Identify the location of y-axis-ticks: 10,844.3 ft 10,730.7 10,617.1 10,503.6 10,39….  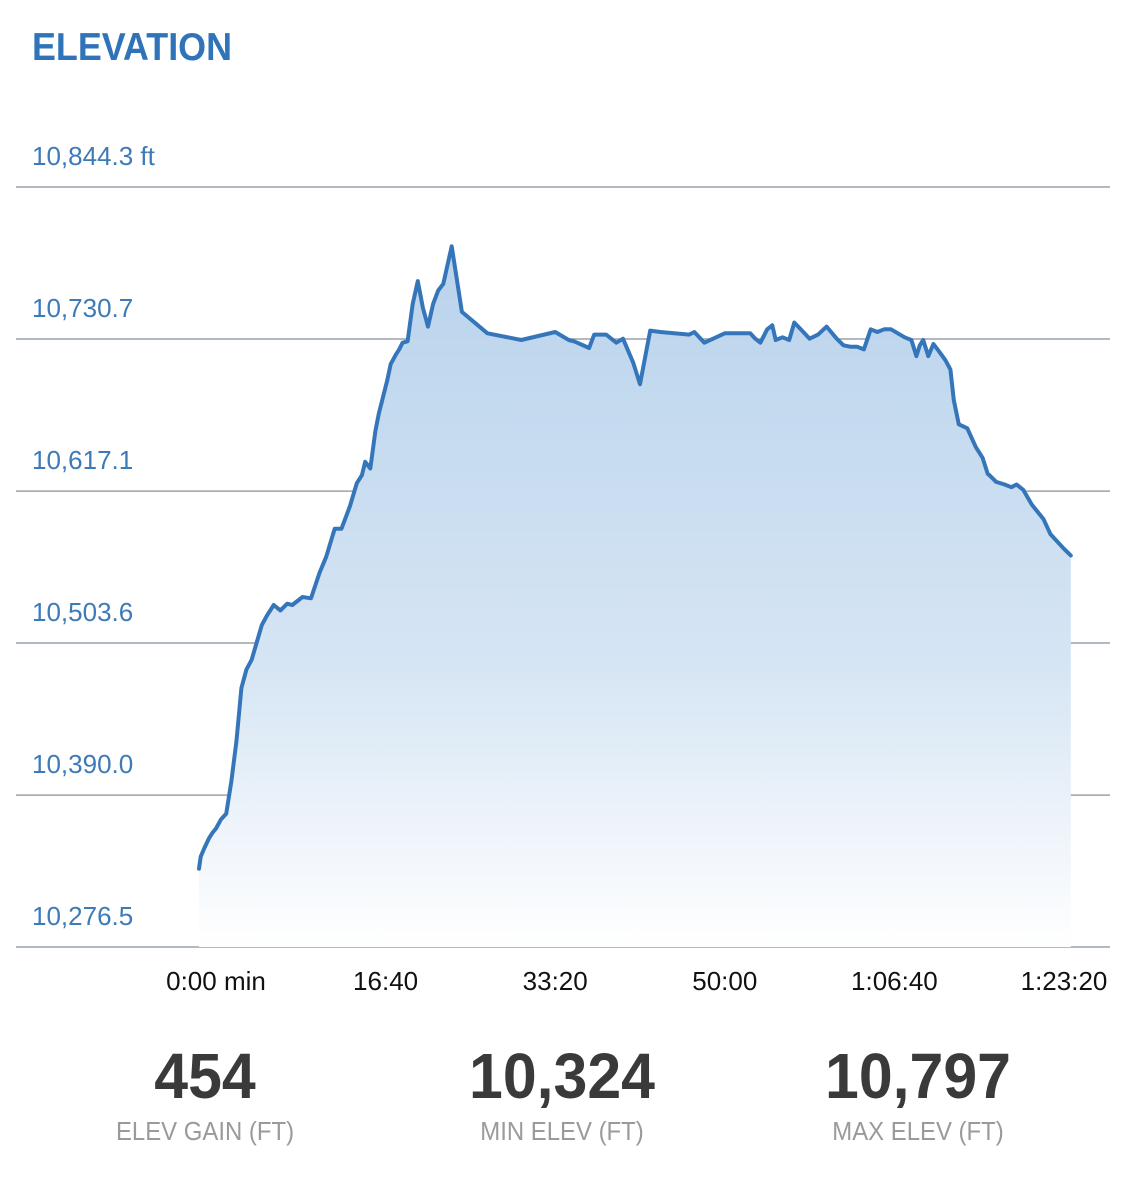
(94, 536).